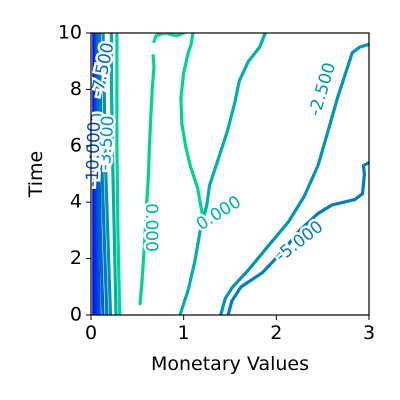  I want to click on x-tick-label-0: 0, so click(91, 333).